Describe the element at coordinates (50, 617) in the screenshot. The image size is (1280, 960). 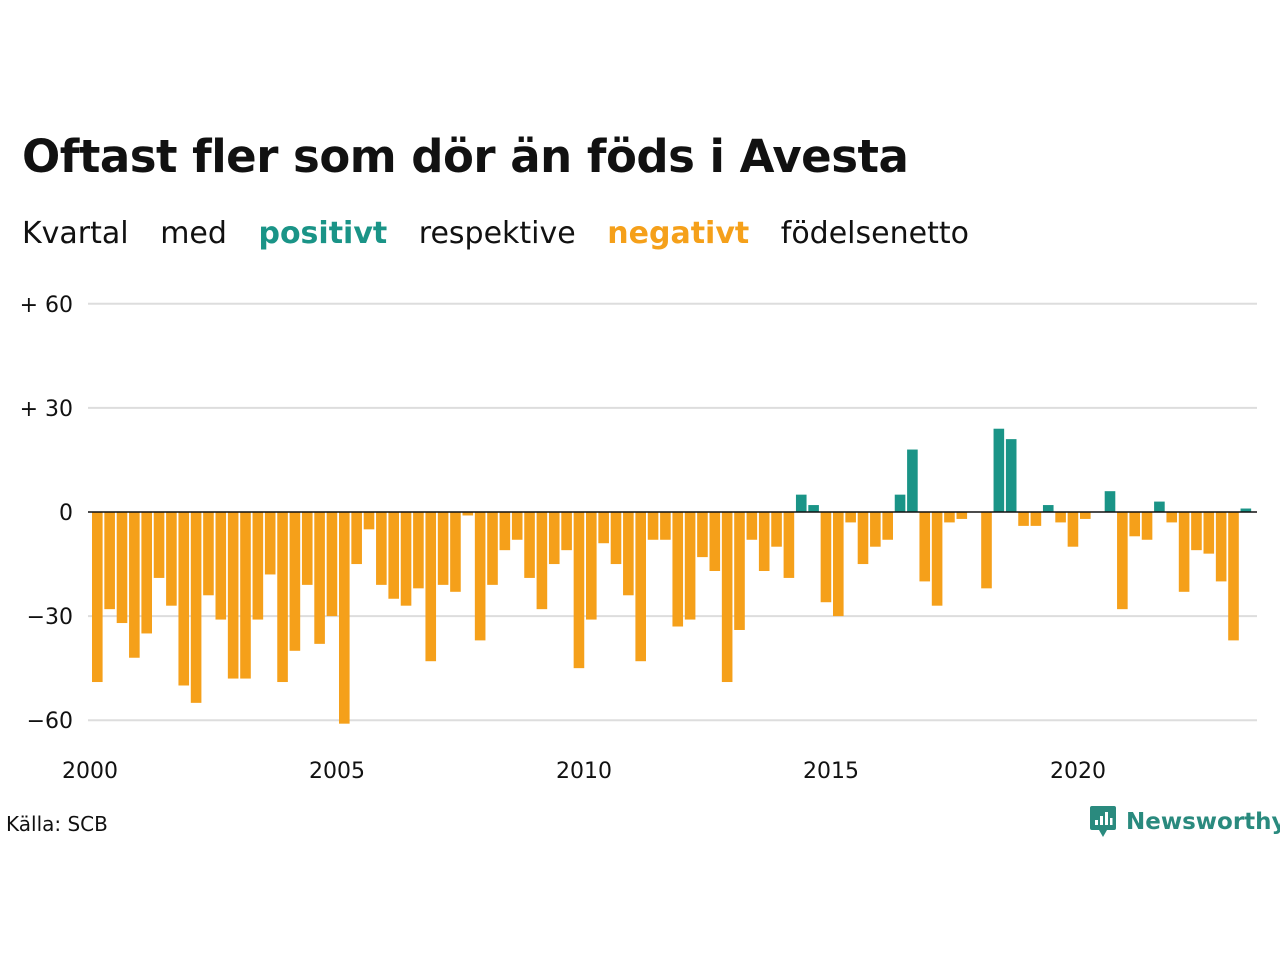
I see `y-tick-label: −30` at that location.